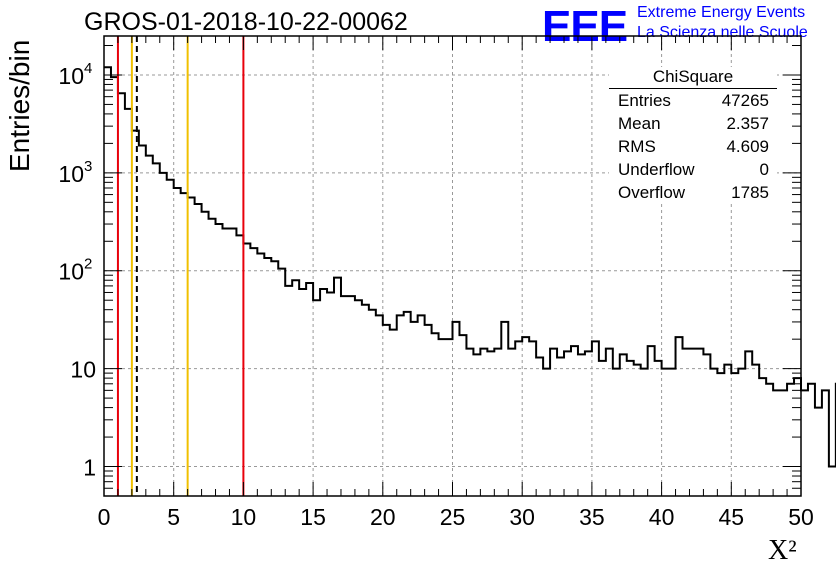 The image size is (836, 572). Describe the element at coordinates (693, 146) in the screenshot. I see `stats-row-rms: RMS 4.609` at that location.